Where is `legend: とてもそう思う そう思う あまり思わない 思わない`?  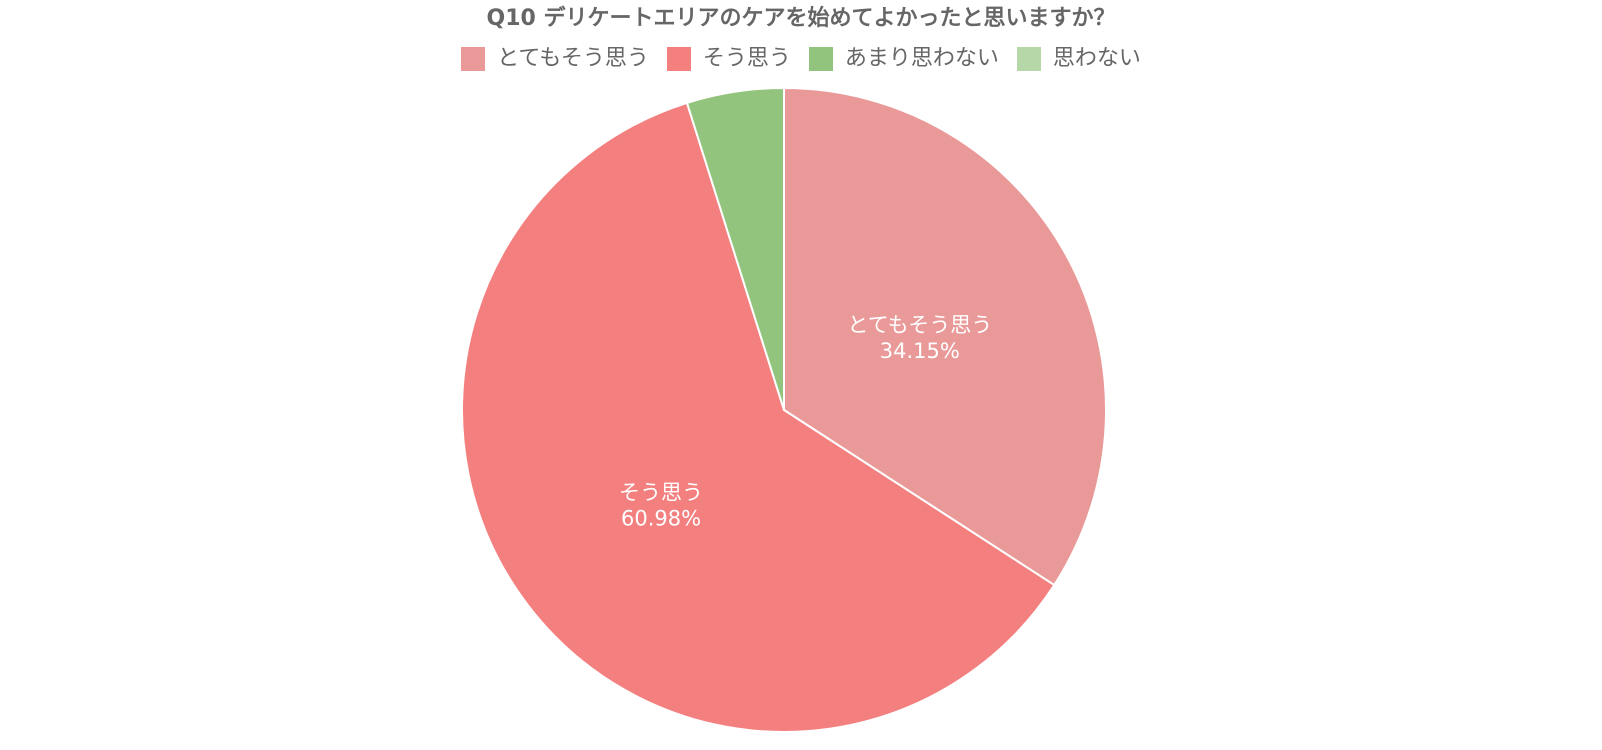 legend: とてもそう思う そう思う あまり思わない 思わない is located at coordinates (801, 59).